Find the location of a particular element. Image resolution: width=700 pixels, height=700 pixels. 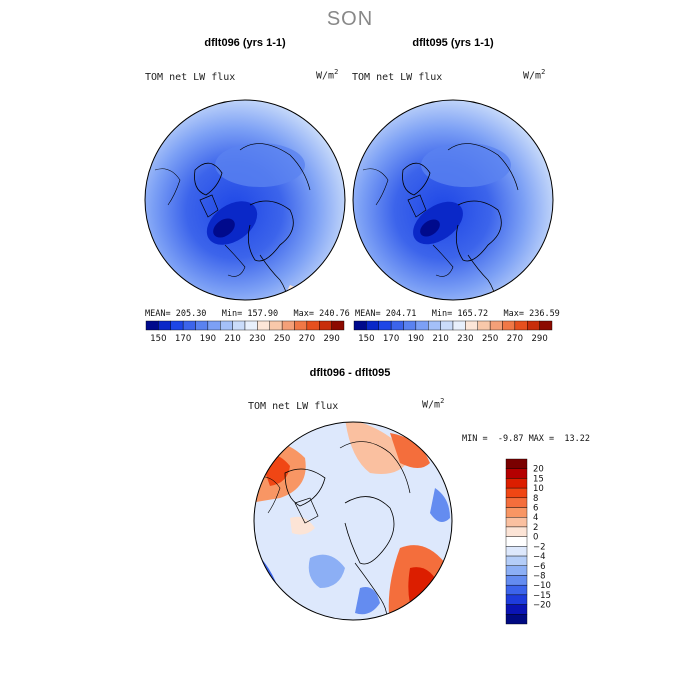

panel-2-polar-map is located at coordinates (453, 200).